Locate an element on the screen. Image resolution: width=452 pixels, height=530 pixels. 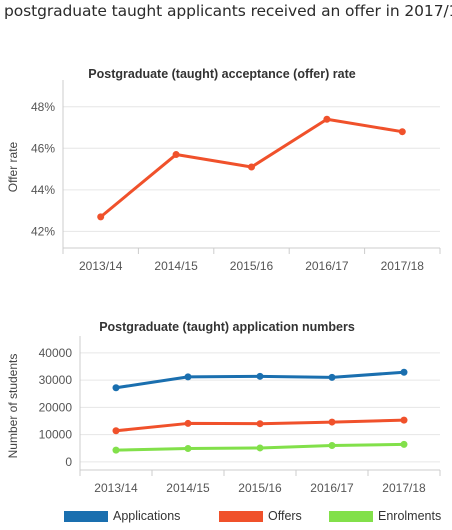
y-tick-label: 44% is located at coordinates (43, 190).